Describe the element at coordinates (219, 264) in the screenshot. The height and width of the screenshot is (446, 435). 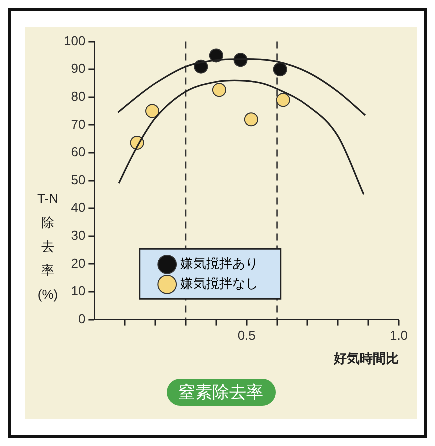
I see `legend-label: 嫌気撹拌あり` at that location.